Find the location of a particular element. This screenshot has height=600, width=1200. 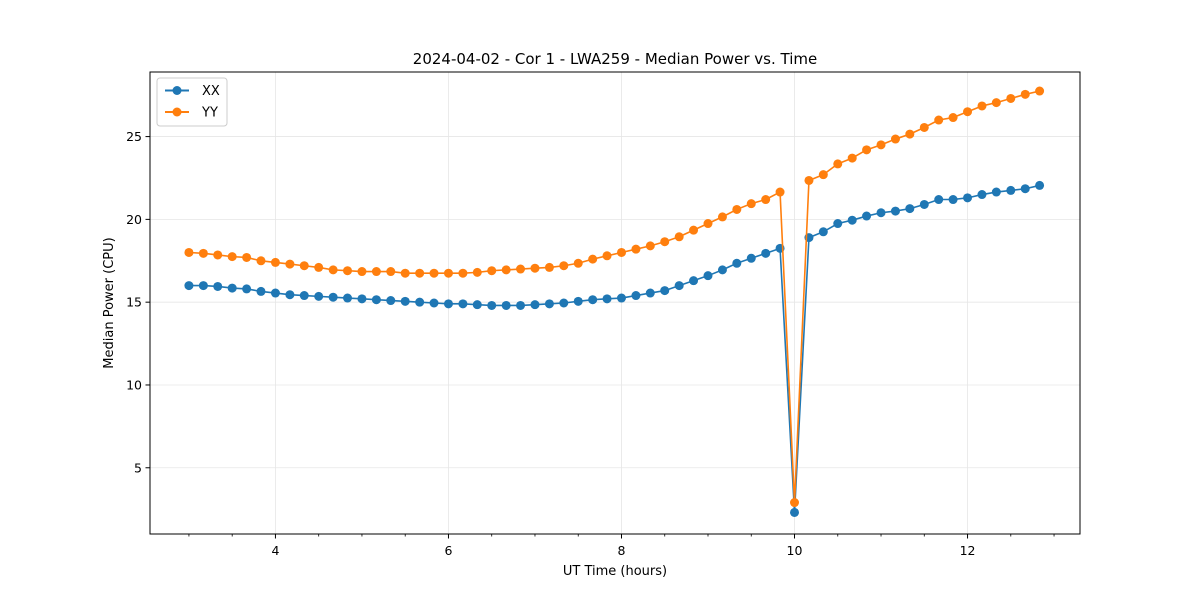

x-tick-label: 10 is located at coordinates (795, 550).